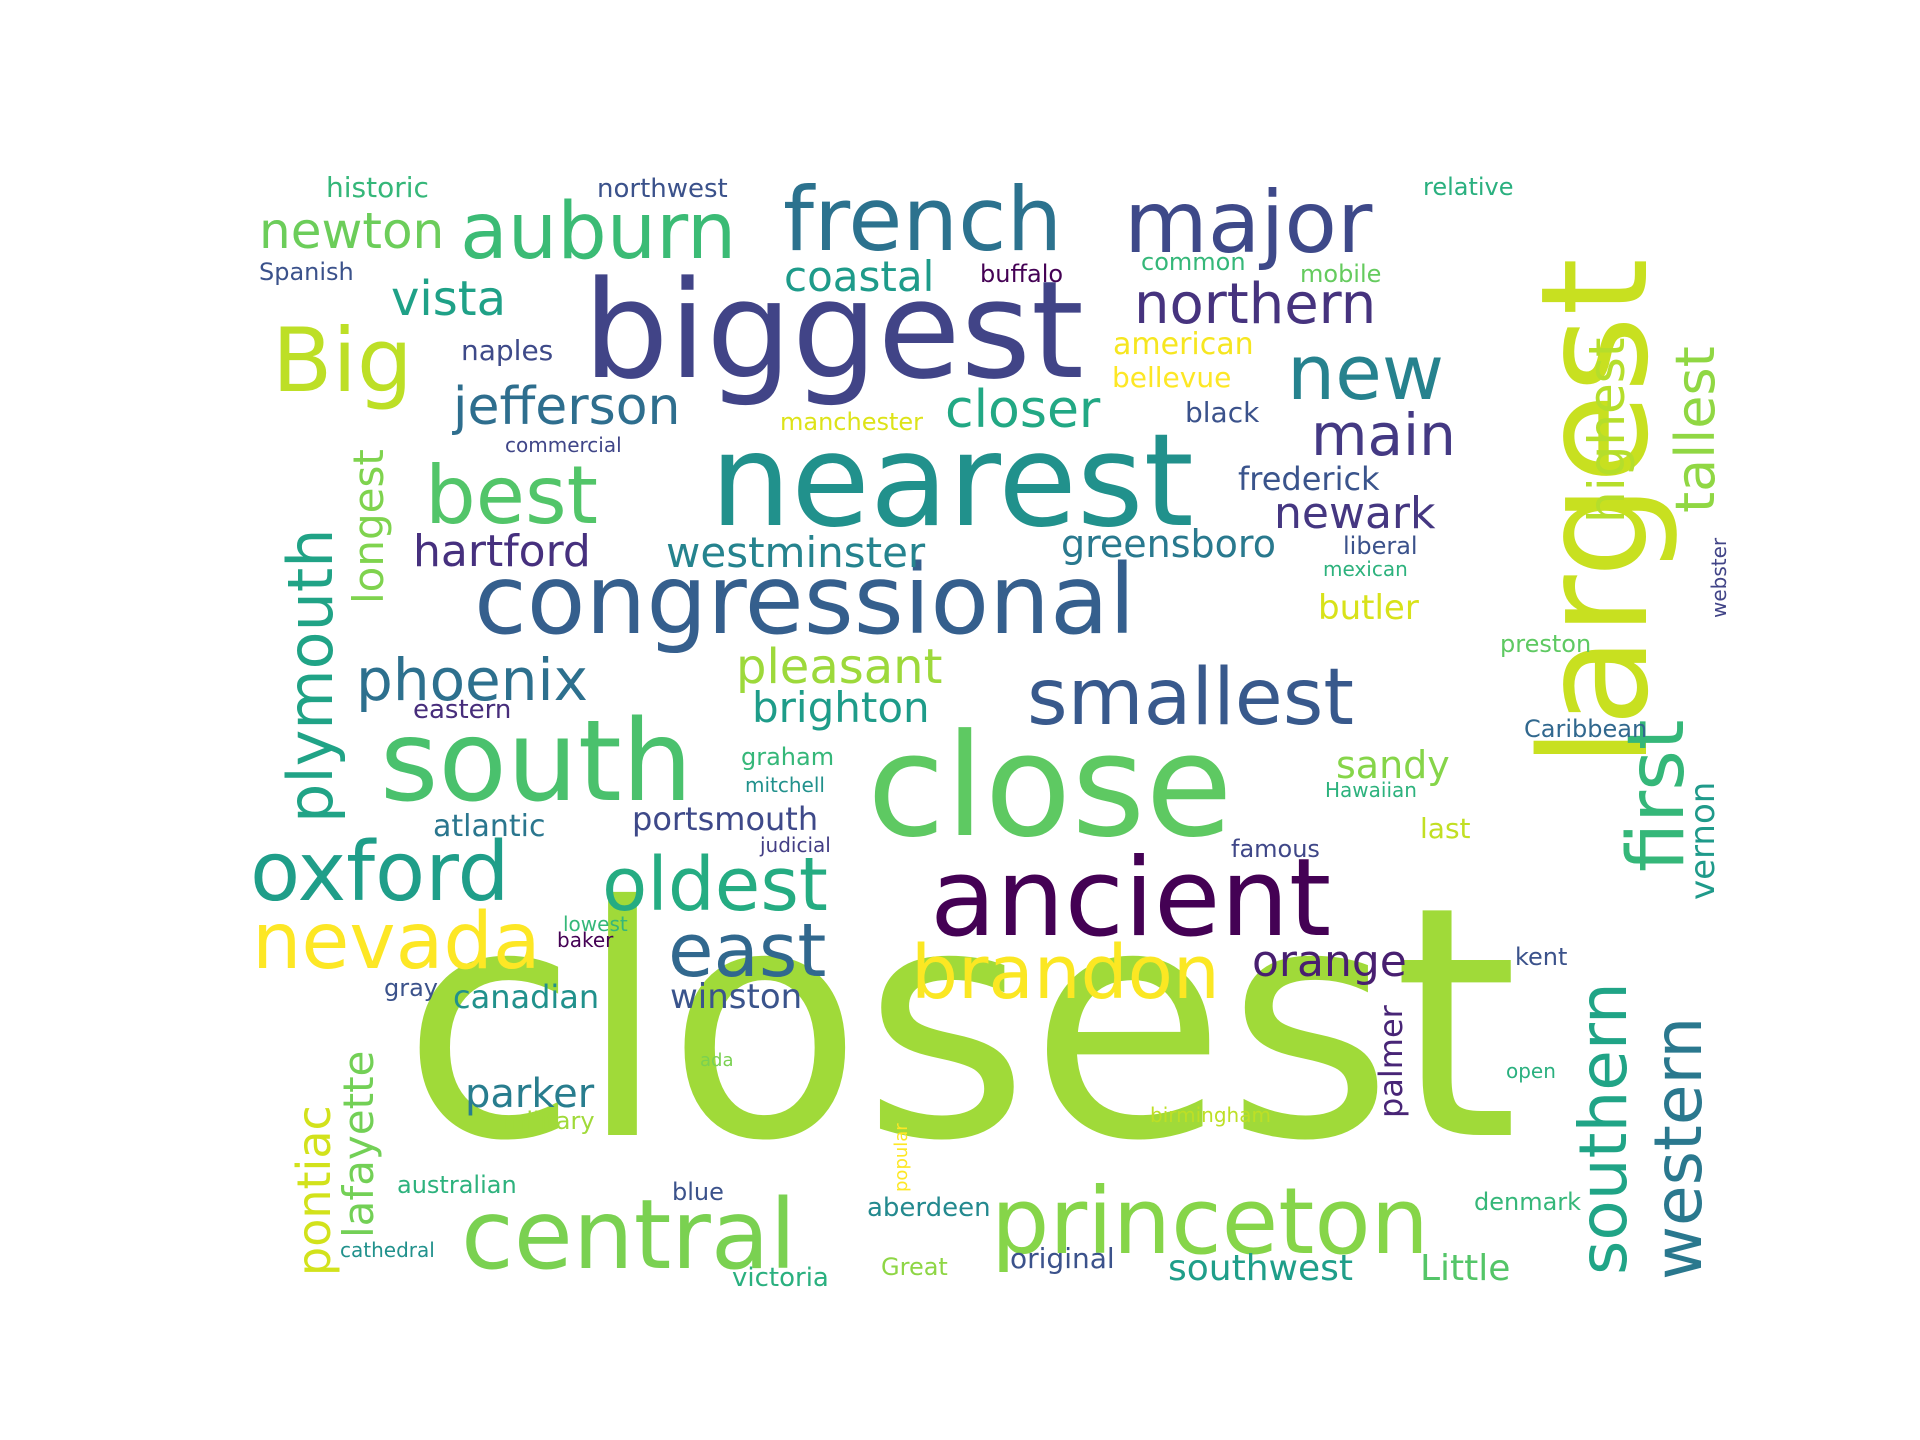 This screenshot has width=1920, height=1440. I want to click on word-american: american, so click(1183, 344).